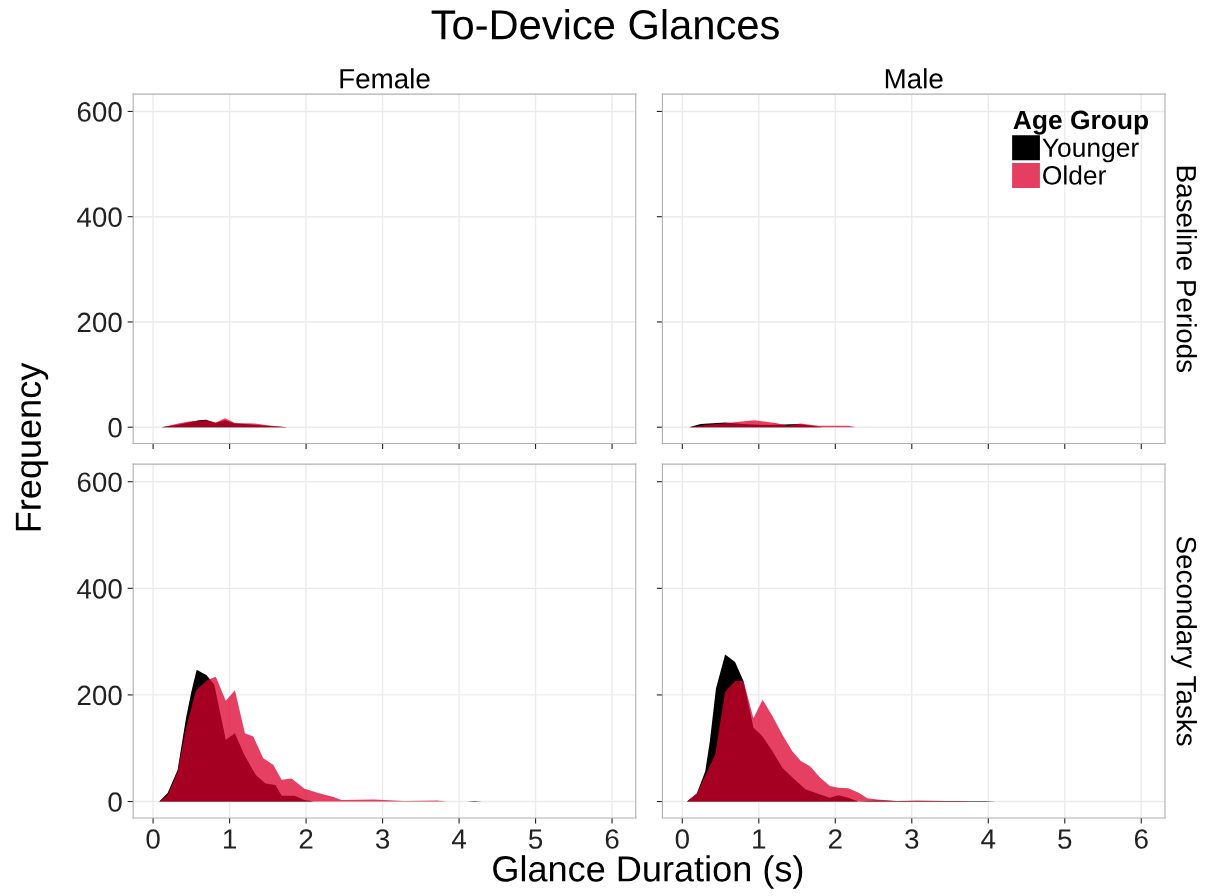  What do you see at coordinates (605, 24) in the screenshot?
I see `chart-title: To-Device Glances` at bounding box center [605, 24].